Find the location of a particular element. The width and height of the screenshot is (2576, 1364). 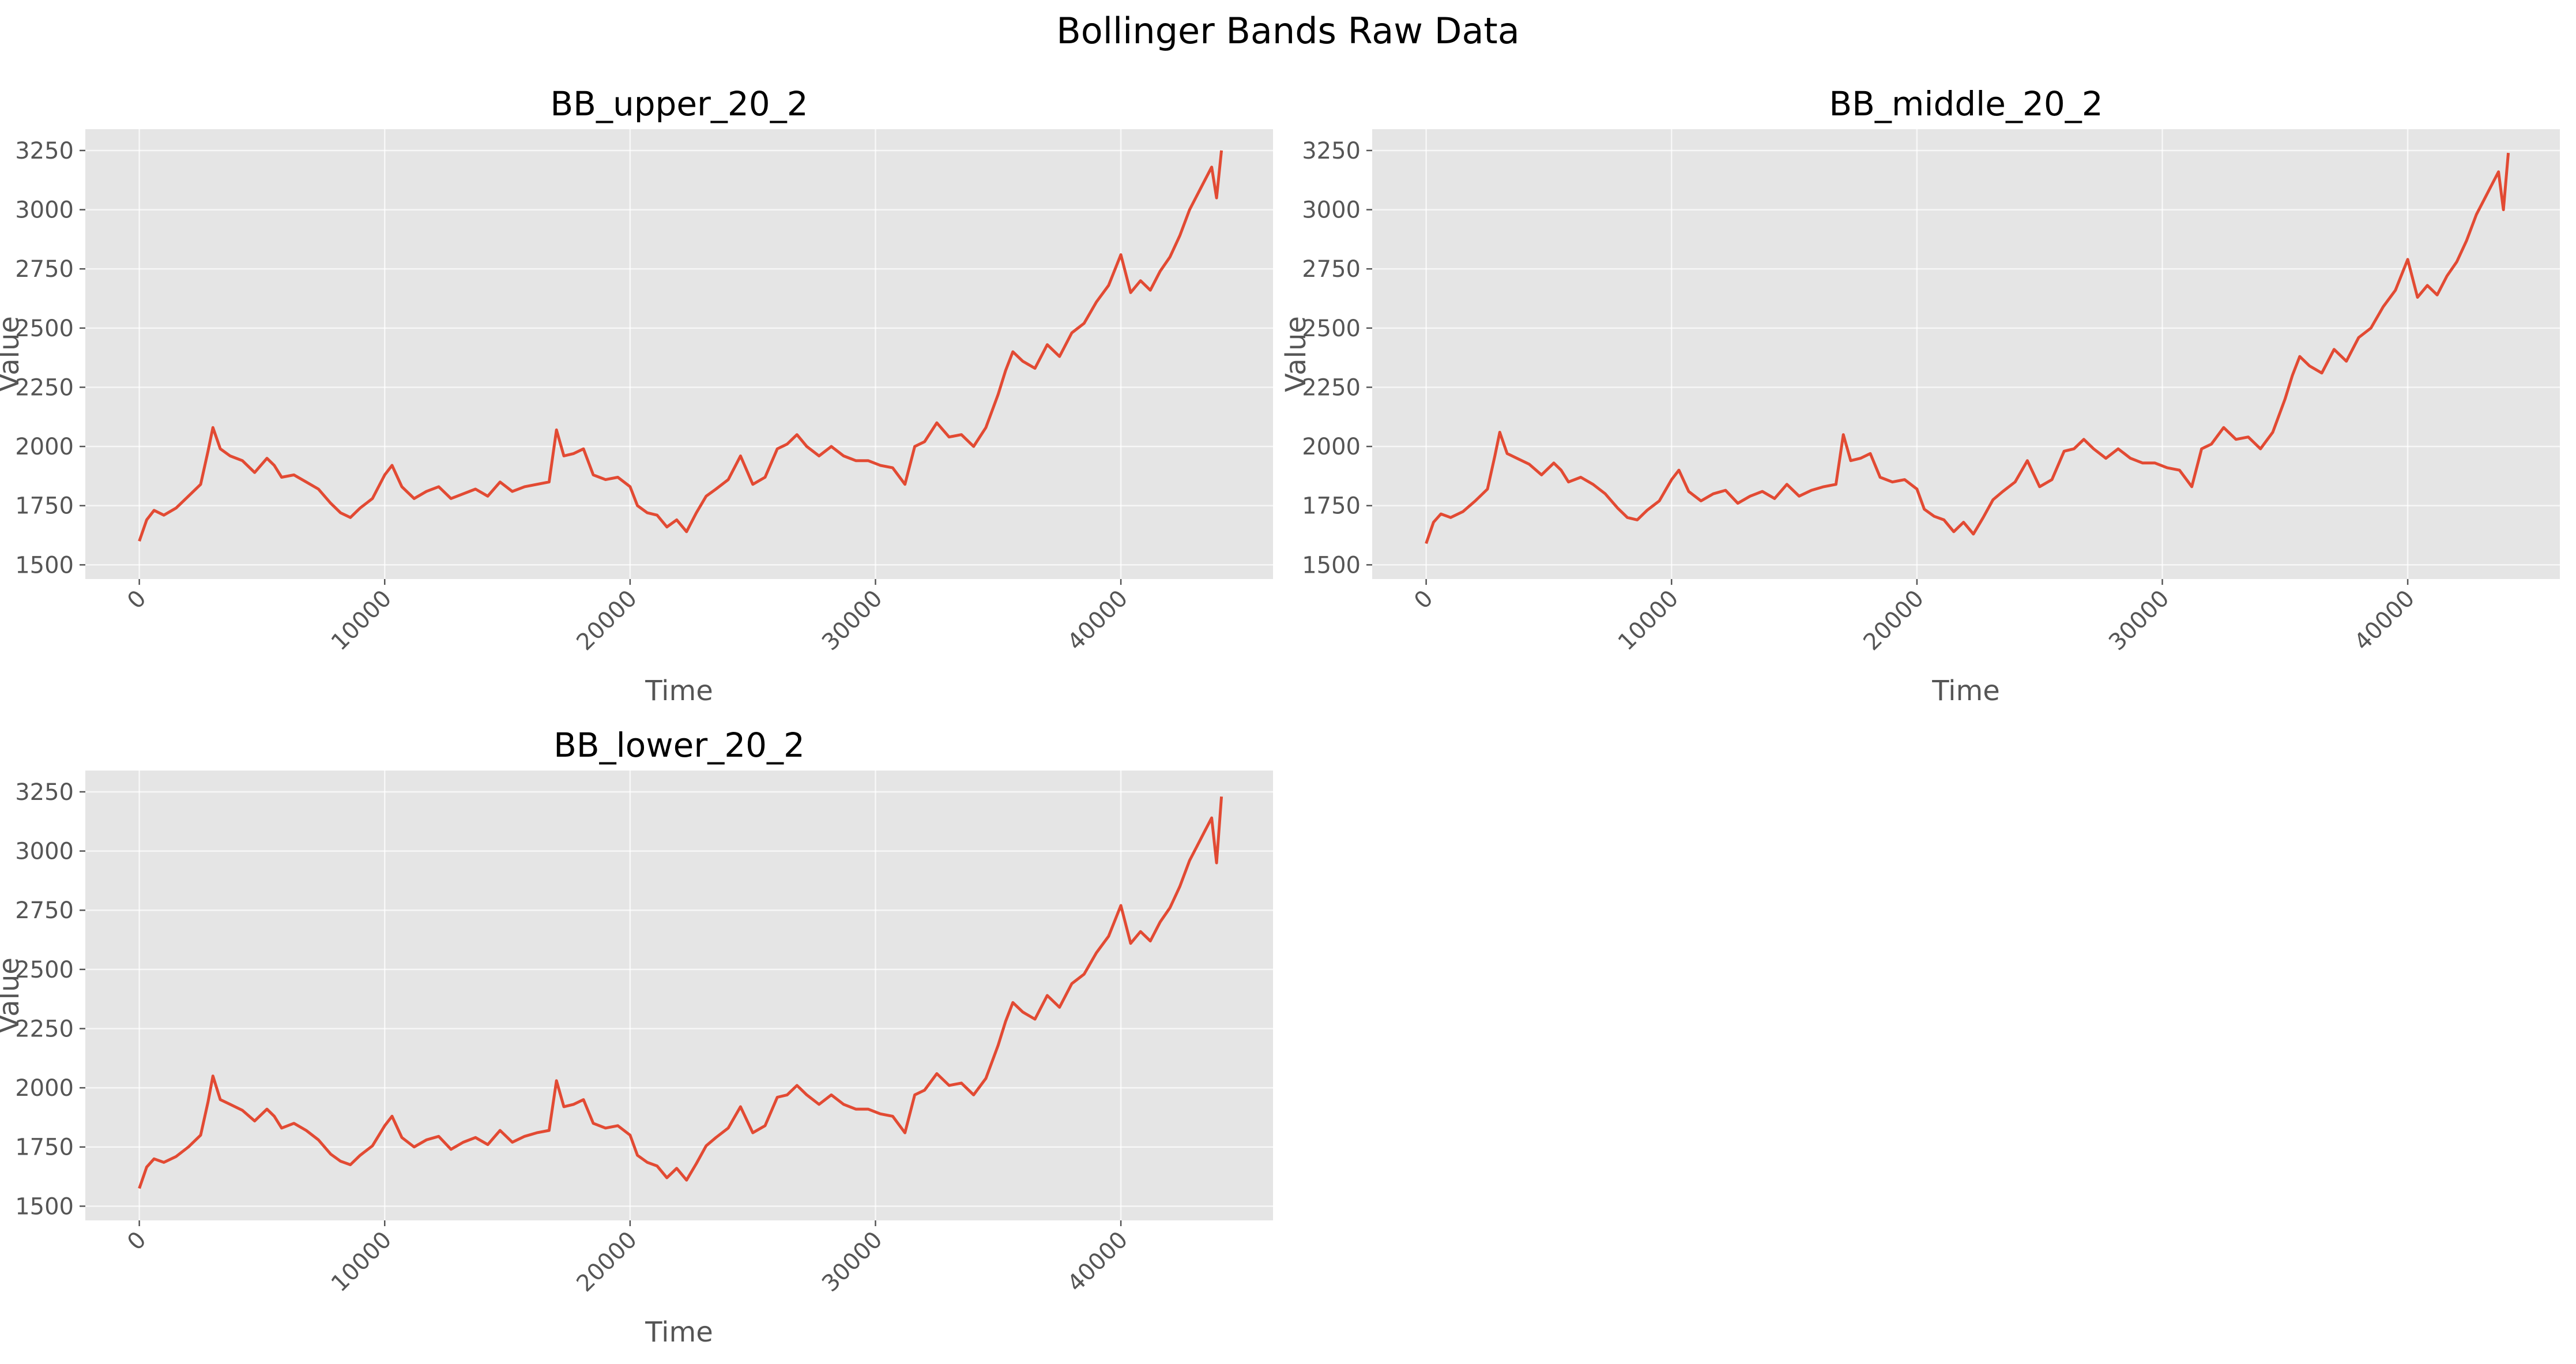

figure-title: Bollinger Bands Raw Data is located at coordinates (1288, 31).